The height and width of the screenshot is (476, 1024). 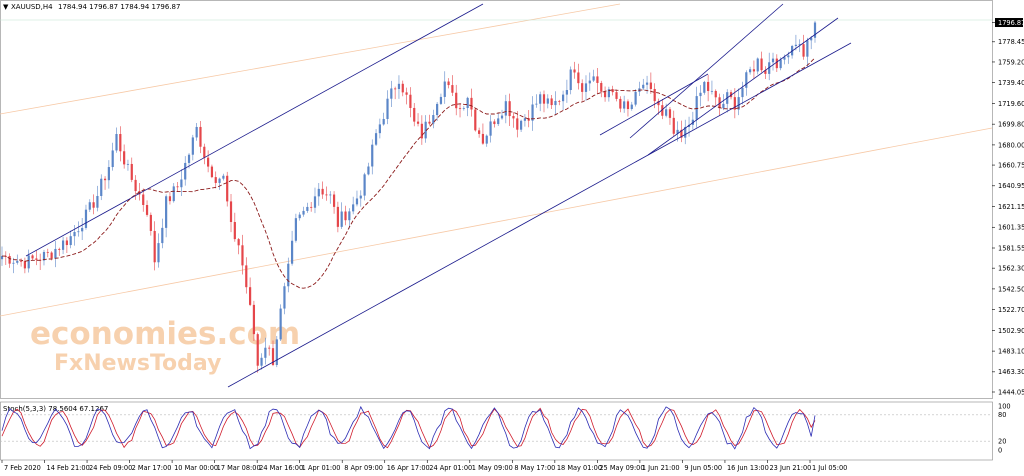 I want to click on price-tick-label: 1581.55, so click(x=1011, y=248).